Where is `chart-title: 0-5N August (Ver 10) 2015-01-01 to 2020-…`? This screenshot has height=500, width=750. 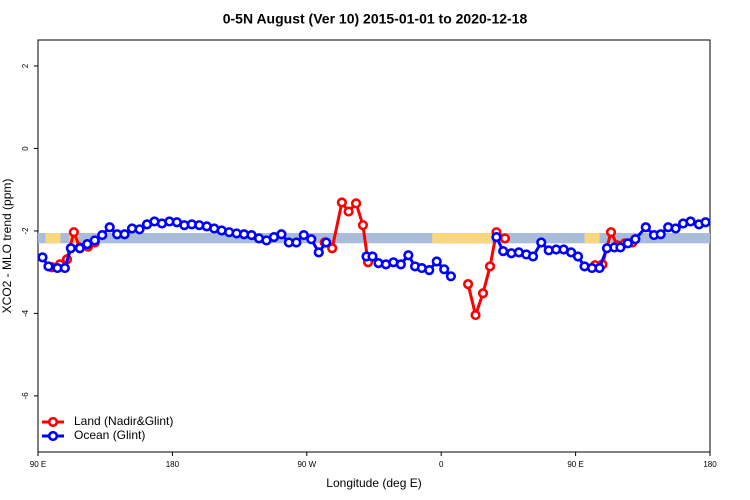 chart-title: 0-5N August (Ver 10) 2015-01-01 to 2020-… is located at coordinates (375, 19).